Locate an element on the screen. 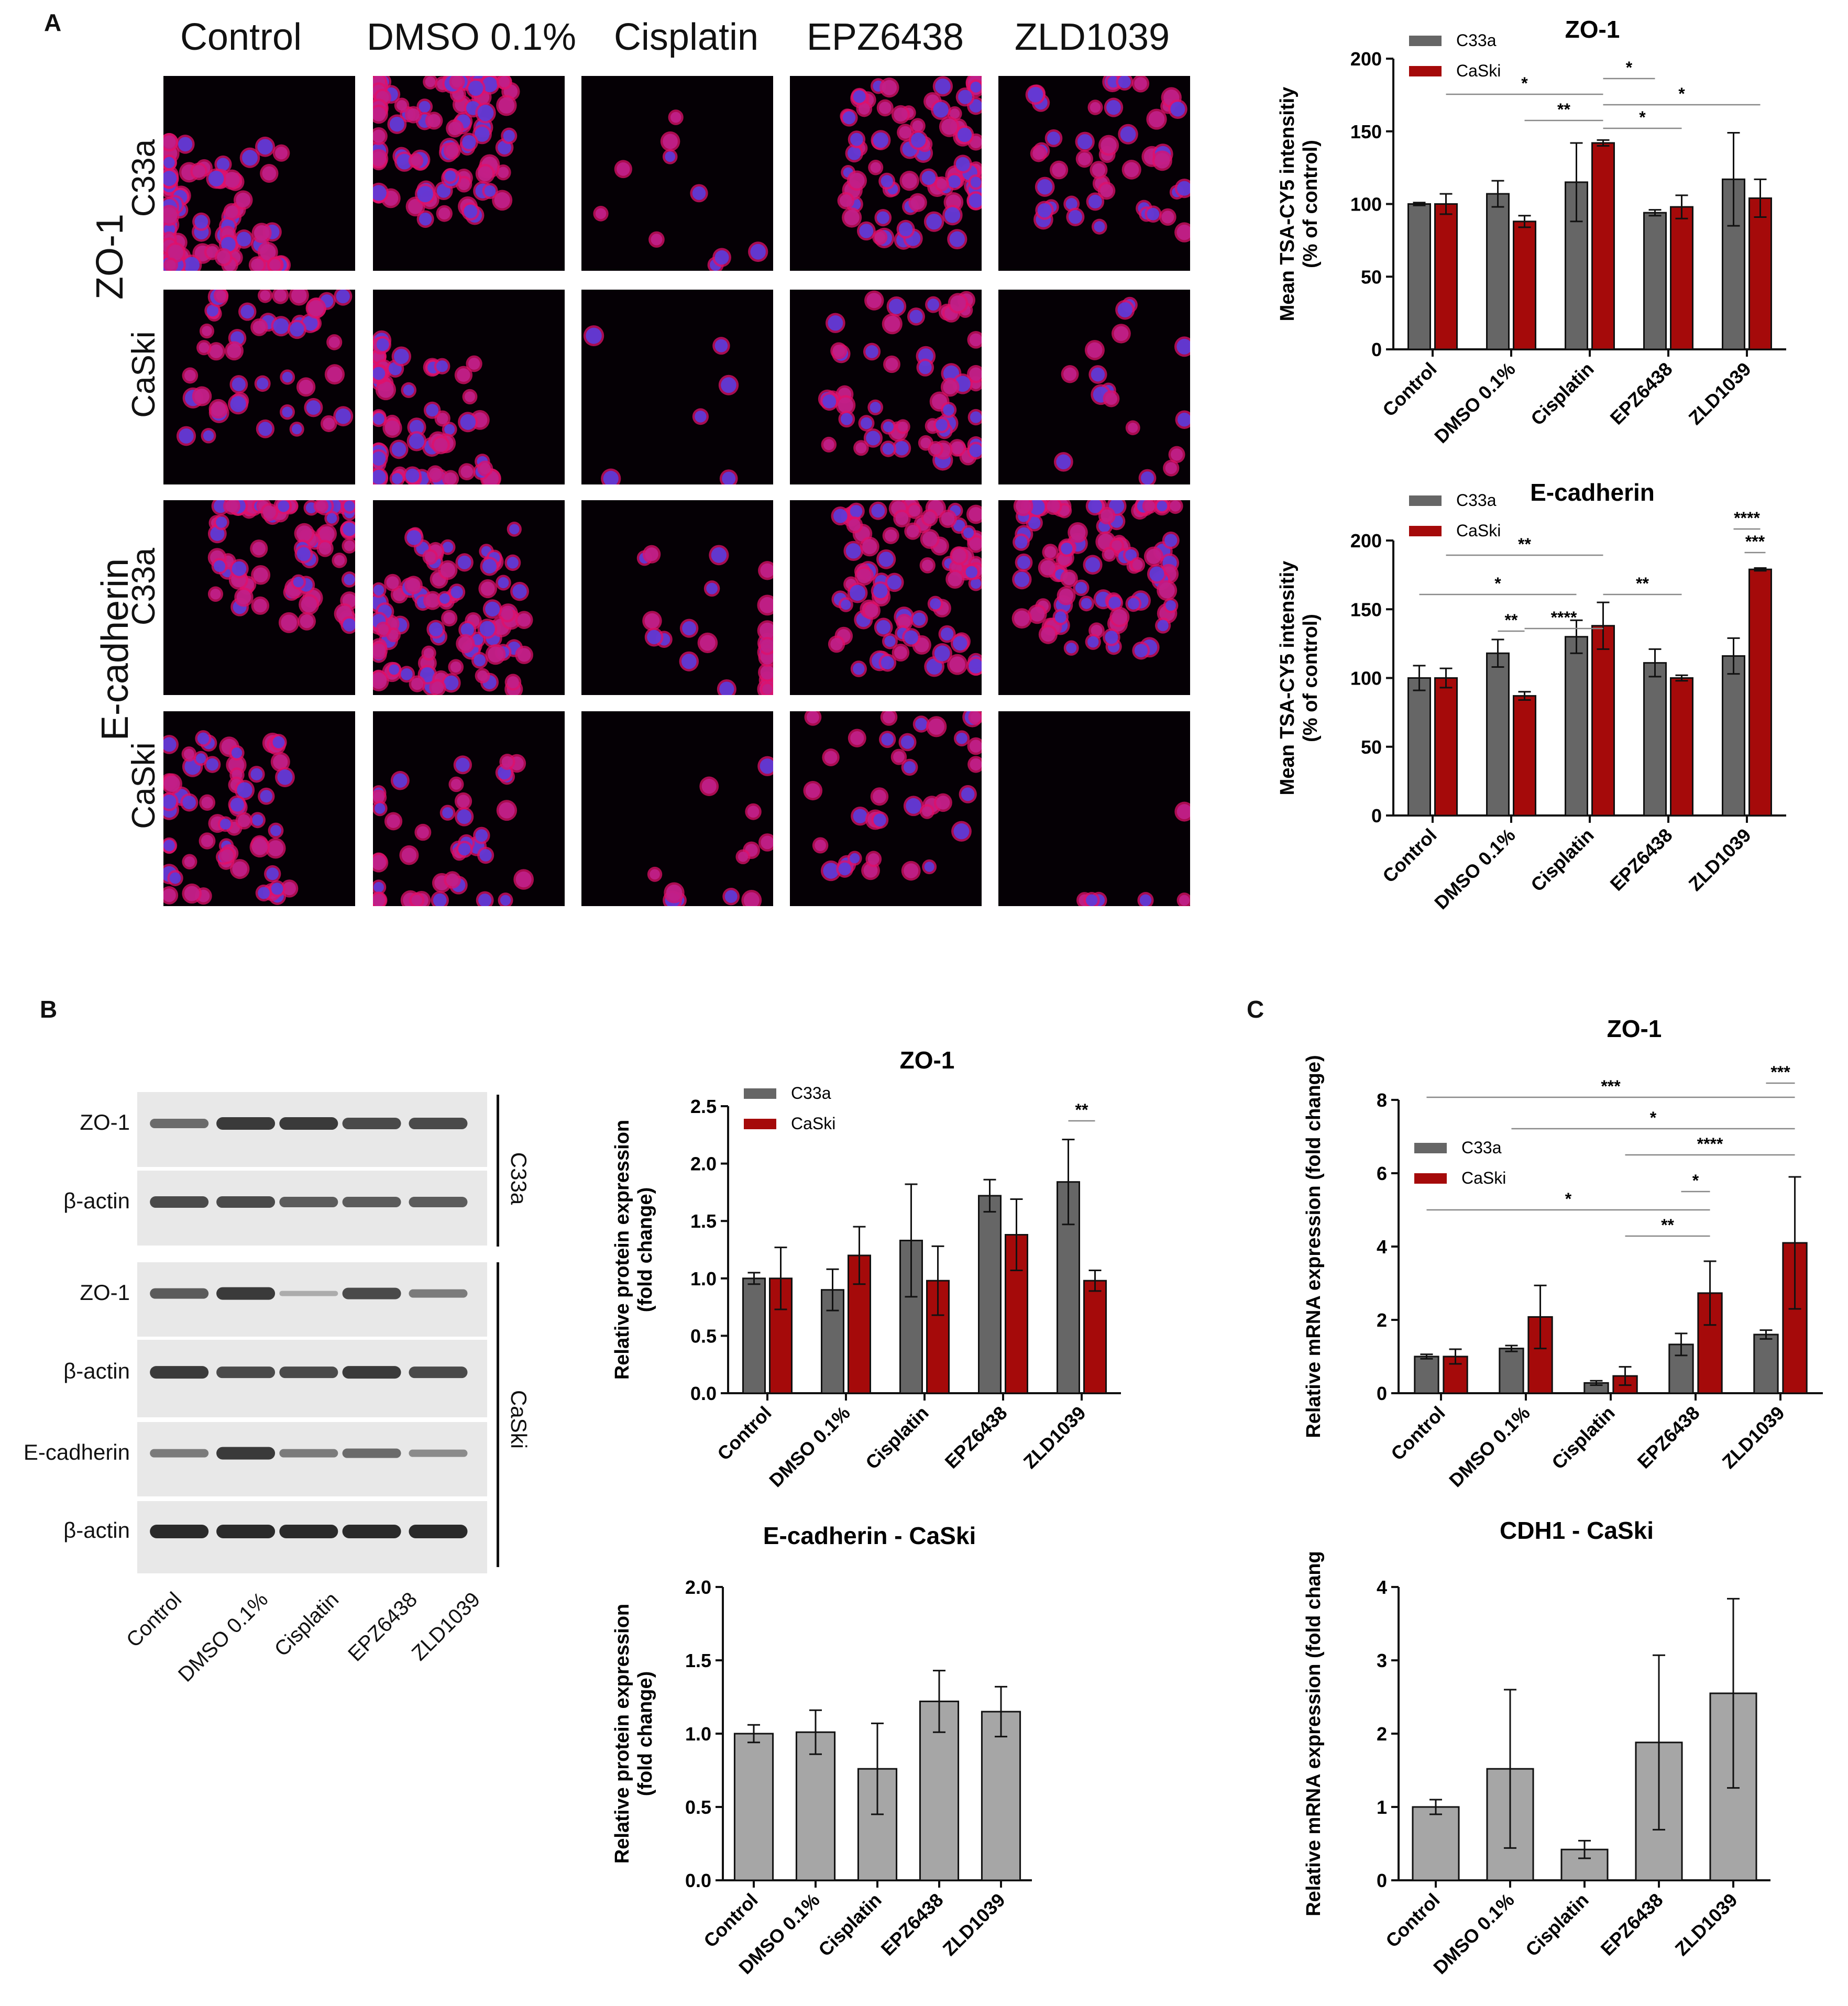 The height and width of the screenshot is (2006, 1848). wb-bracket-c33a is located at coordinates (498, 1171).